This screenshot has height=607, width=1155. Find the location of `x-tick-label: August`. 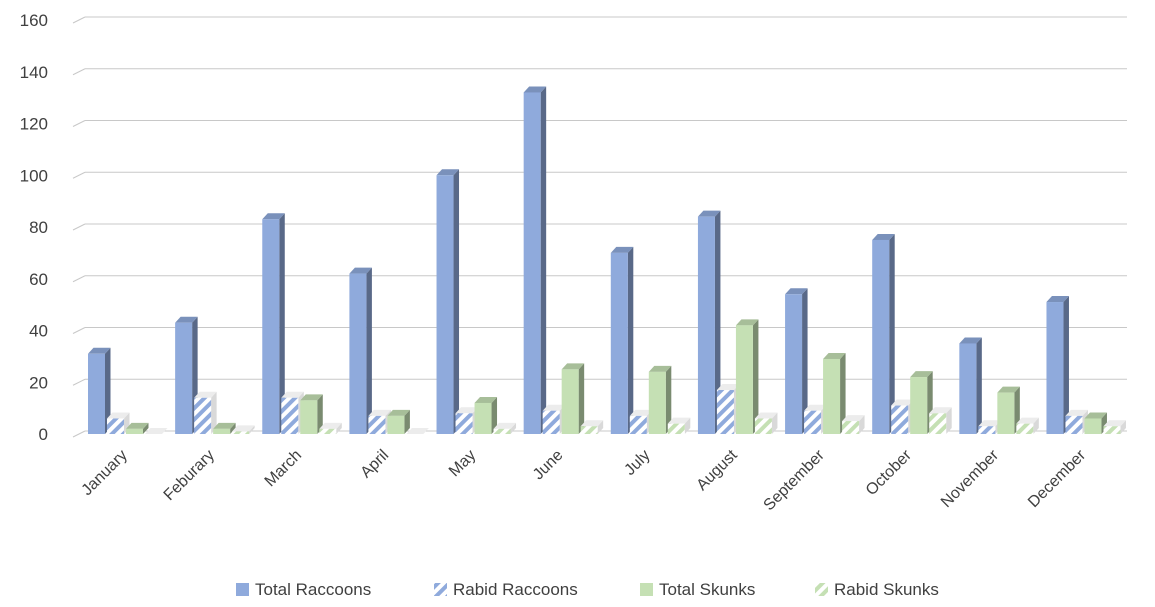

x-tick-label: August is located at coordinates (718, 470).